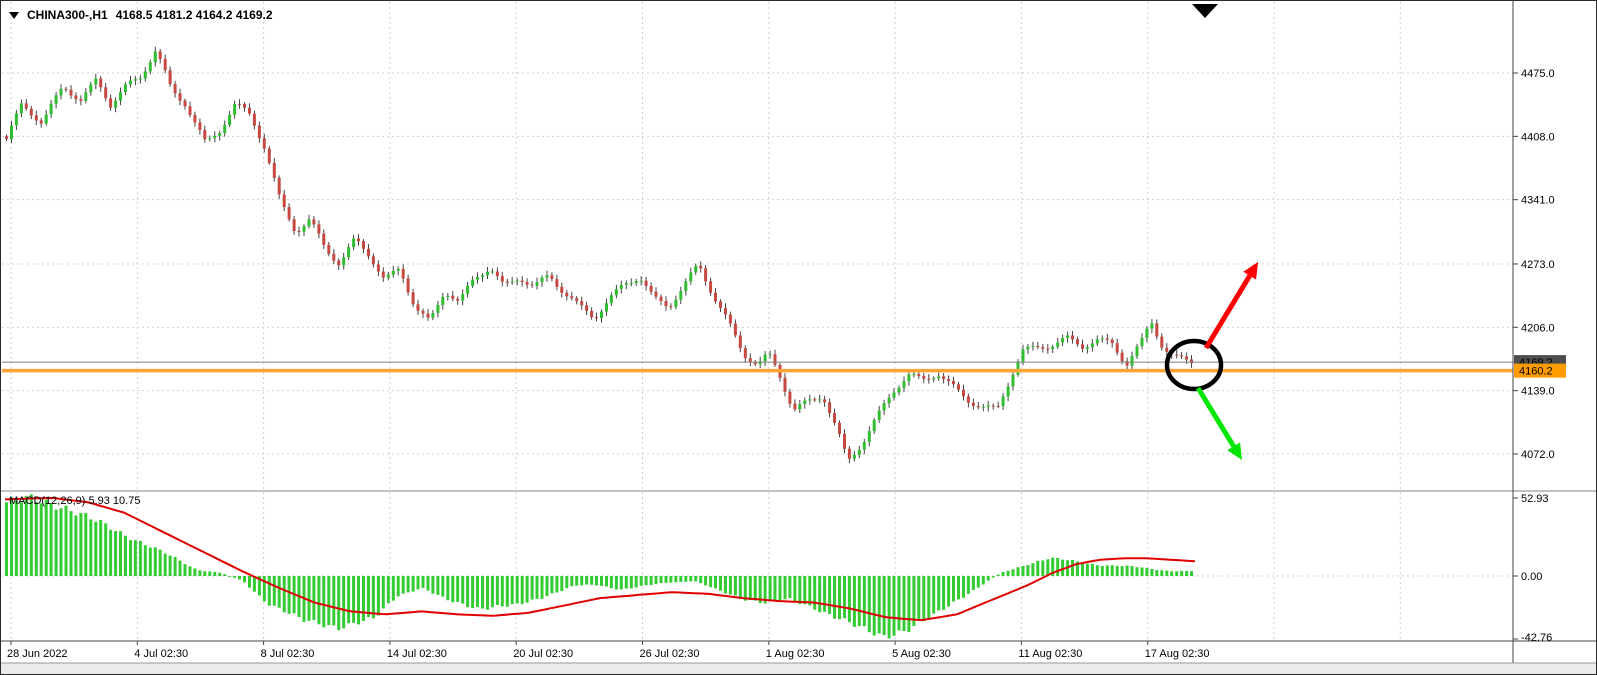 This screenshot has height=675, width=1597. I want to click on price-tick-label: 4273.0, so click(1538, 265).